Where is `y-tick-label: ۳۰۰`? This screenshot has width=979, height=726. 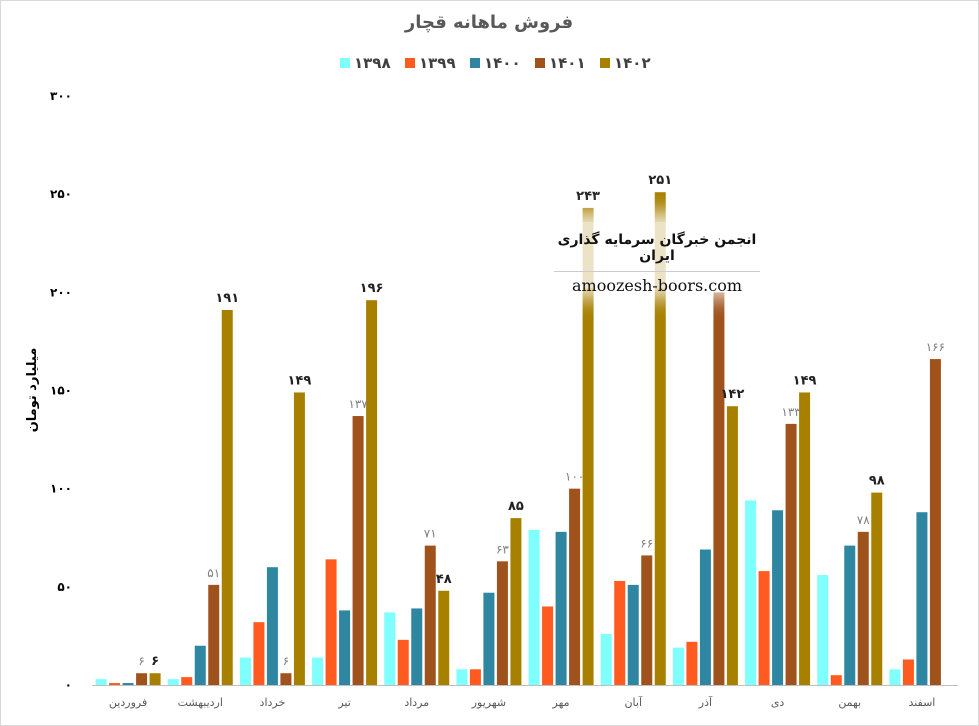
y-tick-label: ۳۰۰ is located at coordinates (61, 96).